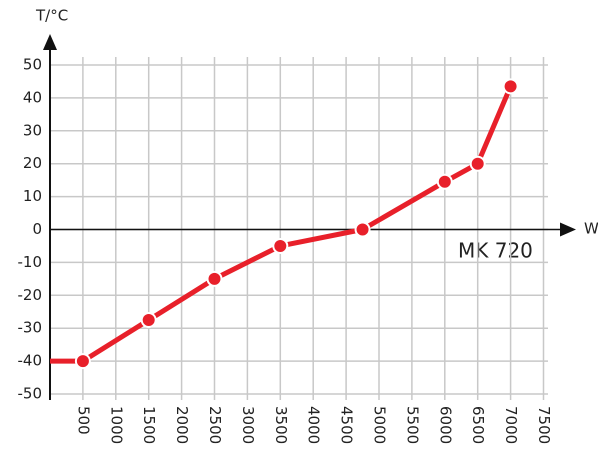 The height and width of the screenshot is (455, 598). I want to click on x-tick-label: 1000, so click(116, 425).